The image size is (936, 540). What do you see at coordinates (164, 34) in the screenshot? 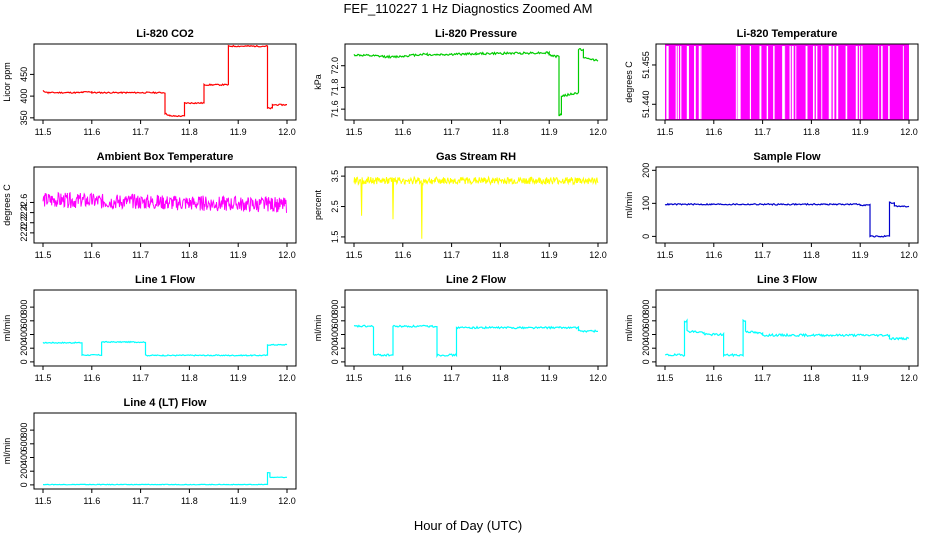
I see `panel-title: Li-820 CO2` at bounding box center [164, 34].